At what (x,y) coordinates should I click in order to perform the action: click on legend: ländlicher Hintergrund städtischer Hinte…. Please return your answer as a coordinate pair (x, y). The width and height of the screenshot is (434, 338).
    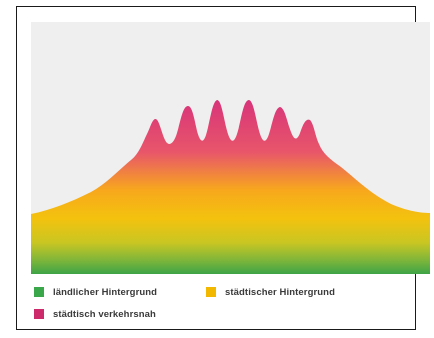
    Looking at the image, I should click on (224, 305).